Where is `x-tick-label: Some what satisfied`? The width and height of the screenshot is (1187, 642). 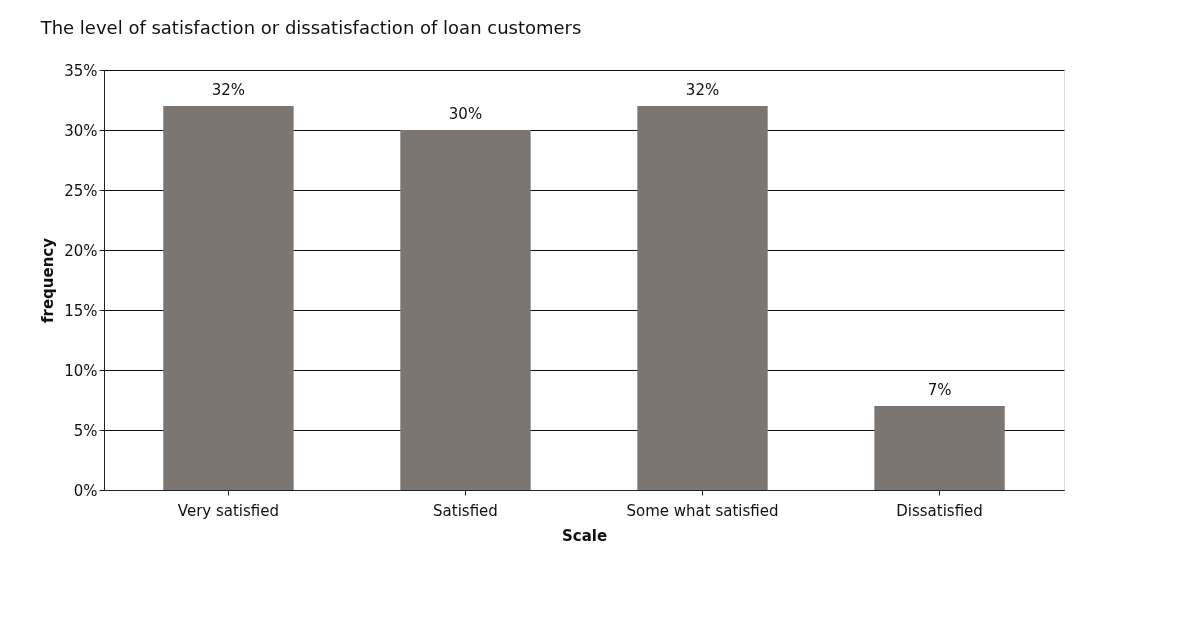 x-tick-label: Some what satisfied is located at coordinates (702, 510).